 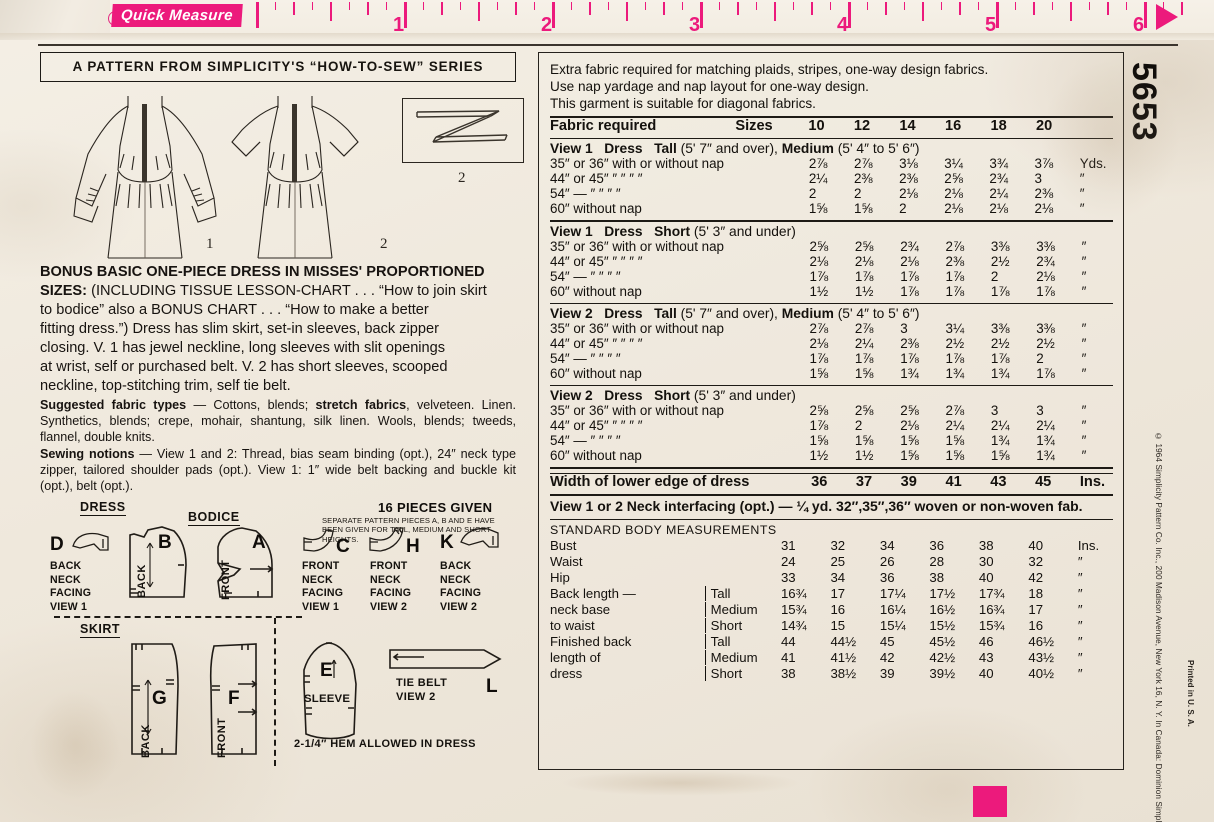 What do you see at coordinates (384, 244) in the screenshot?
I see `figure-2-caption: 2` at bounding box center [384, 244].